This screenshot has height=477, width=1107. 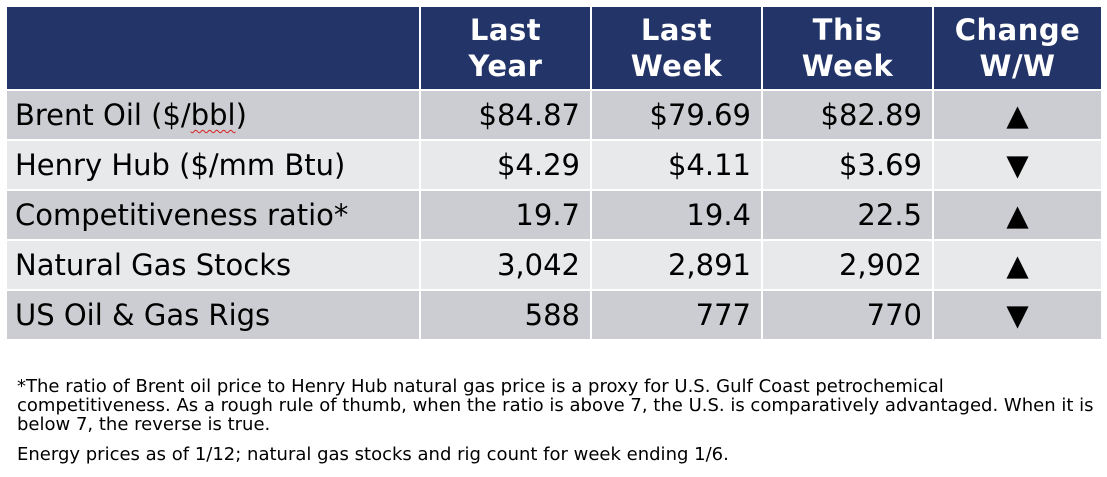 I want to click on cell-this-week: 2,902, so click(x=847, y=265).